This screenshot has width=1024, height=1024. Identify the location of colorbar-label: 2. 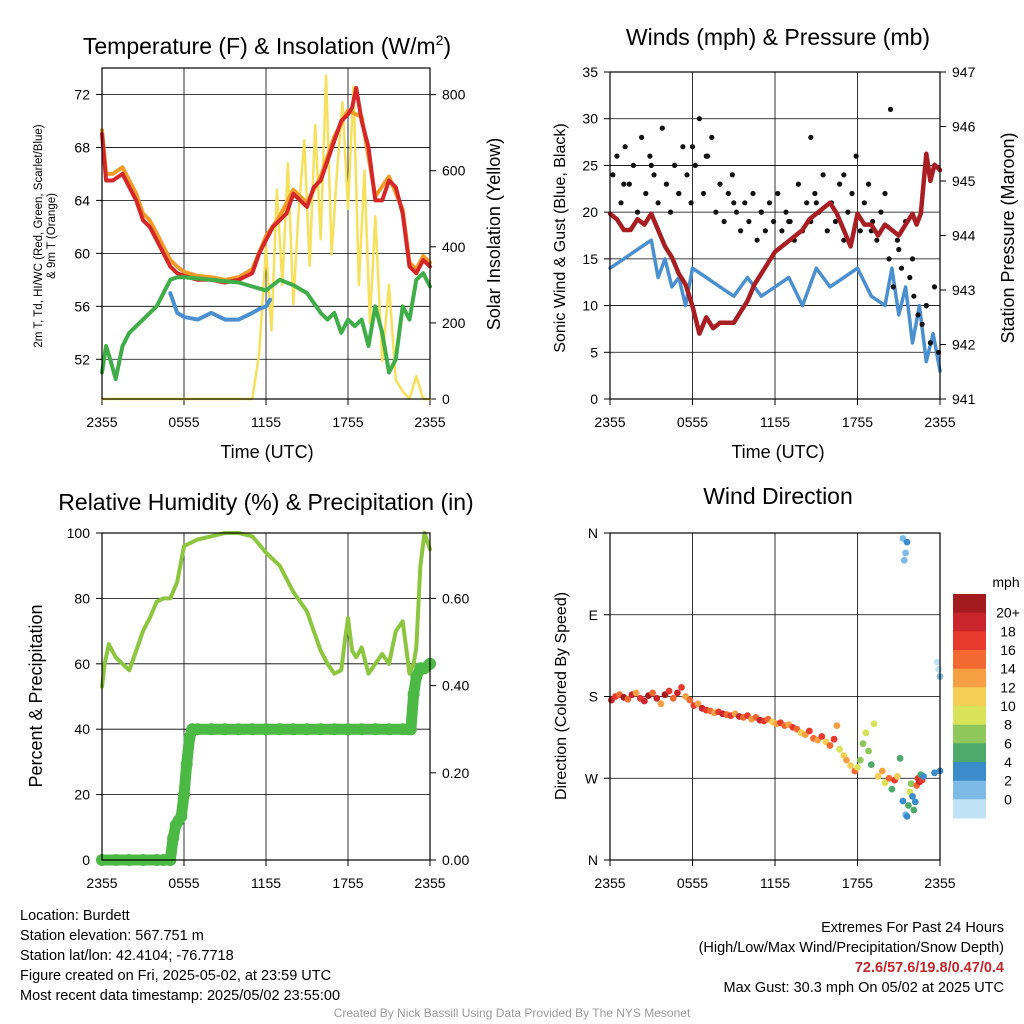
(1008, 781).